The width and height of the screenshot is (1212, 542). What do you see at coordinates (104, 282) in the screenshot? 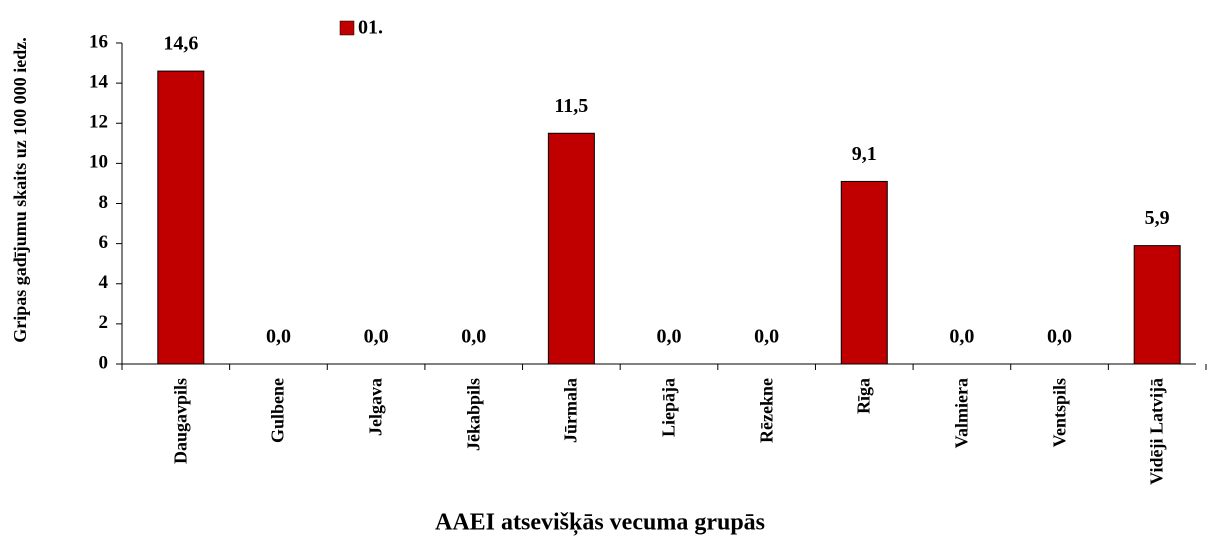
I see `y-tick-label: 4` at bounding box center [104, 282].